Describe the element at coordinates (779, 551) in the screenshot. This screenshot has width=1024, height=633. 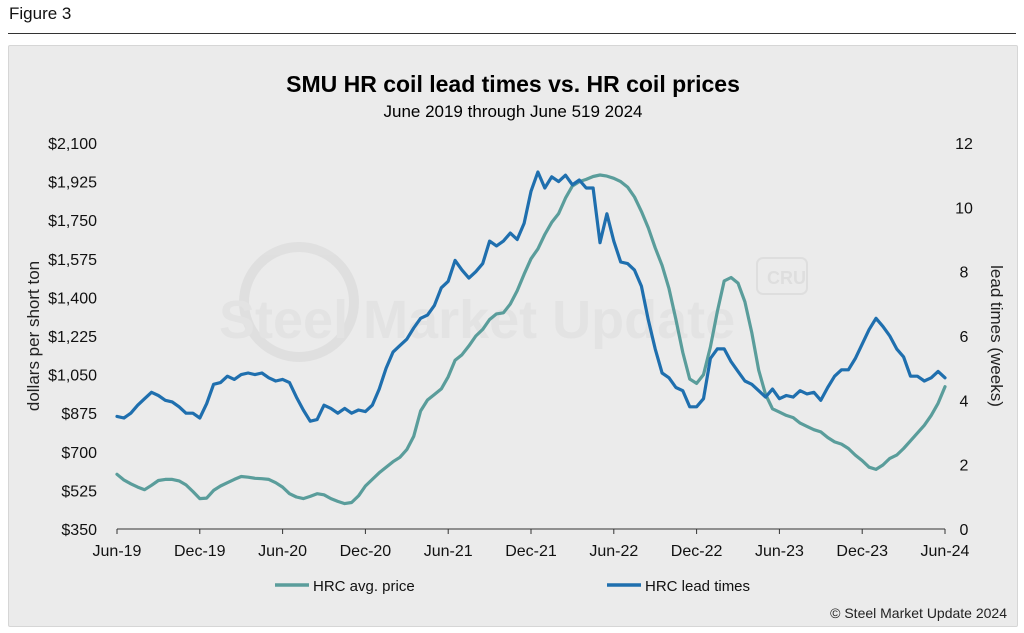
I see `x-tick-label: Jun-23` at that location.